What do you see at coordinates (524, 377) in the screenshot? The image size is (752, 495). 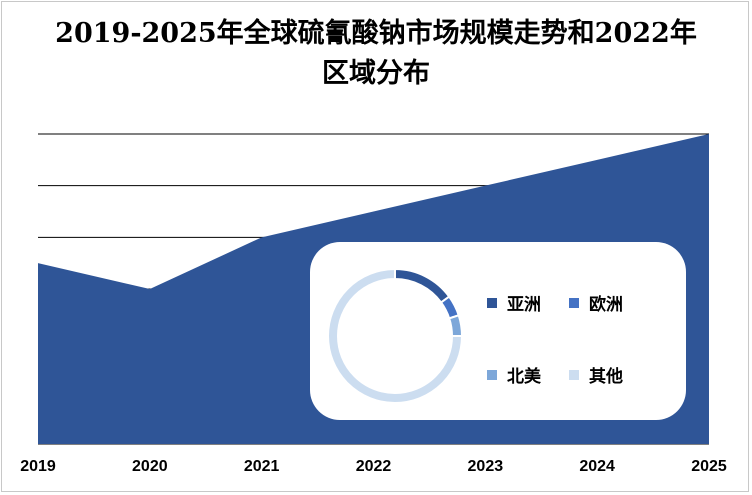 I see `legend-label: 北美` at bounding box center [524, 377].